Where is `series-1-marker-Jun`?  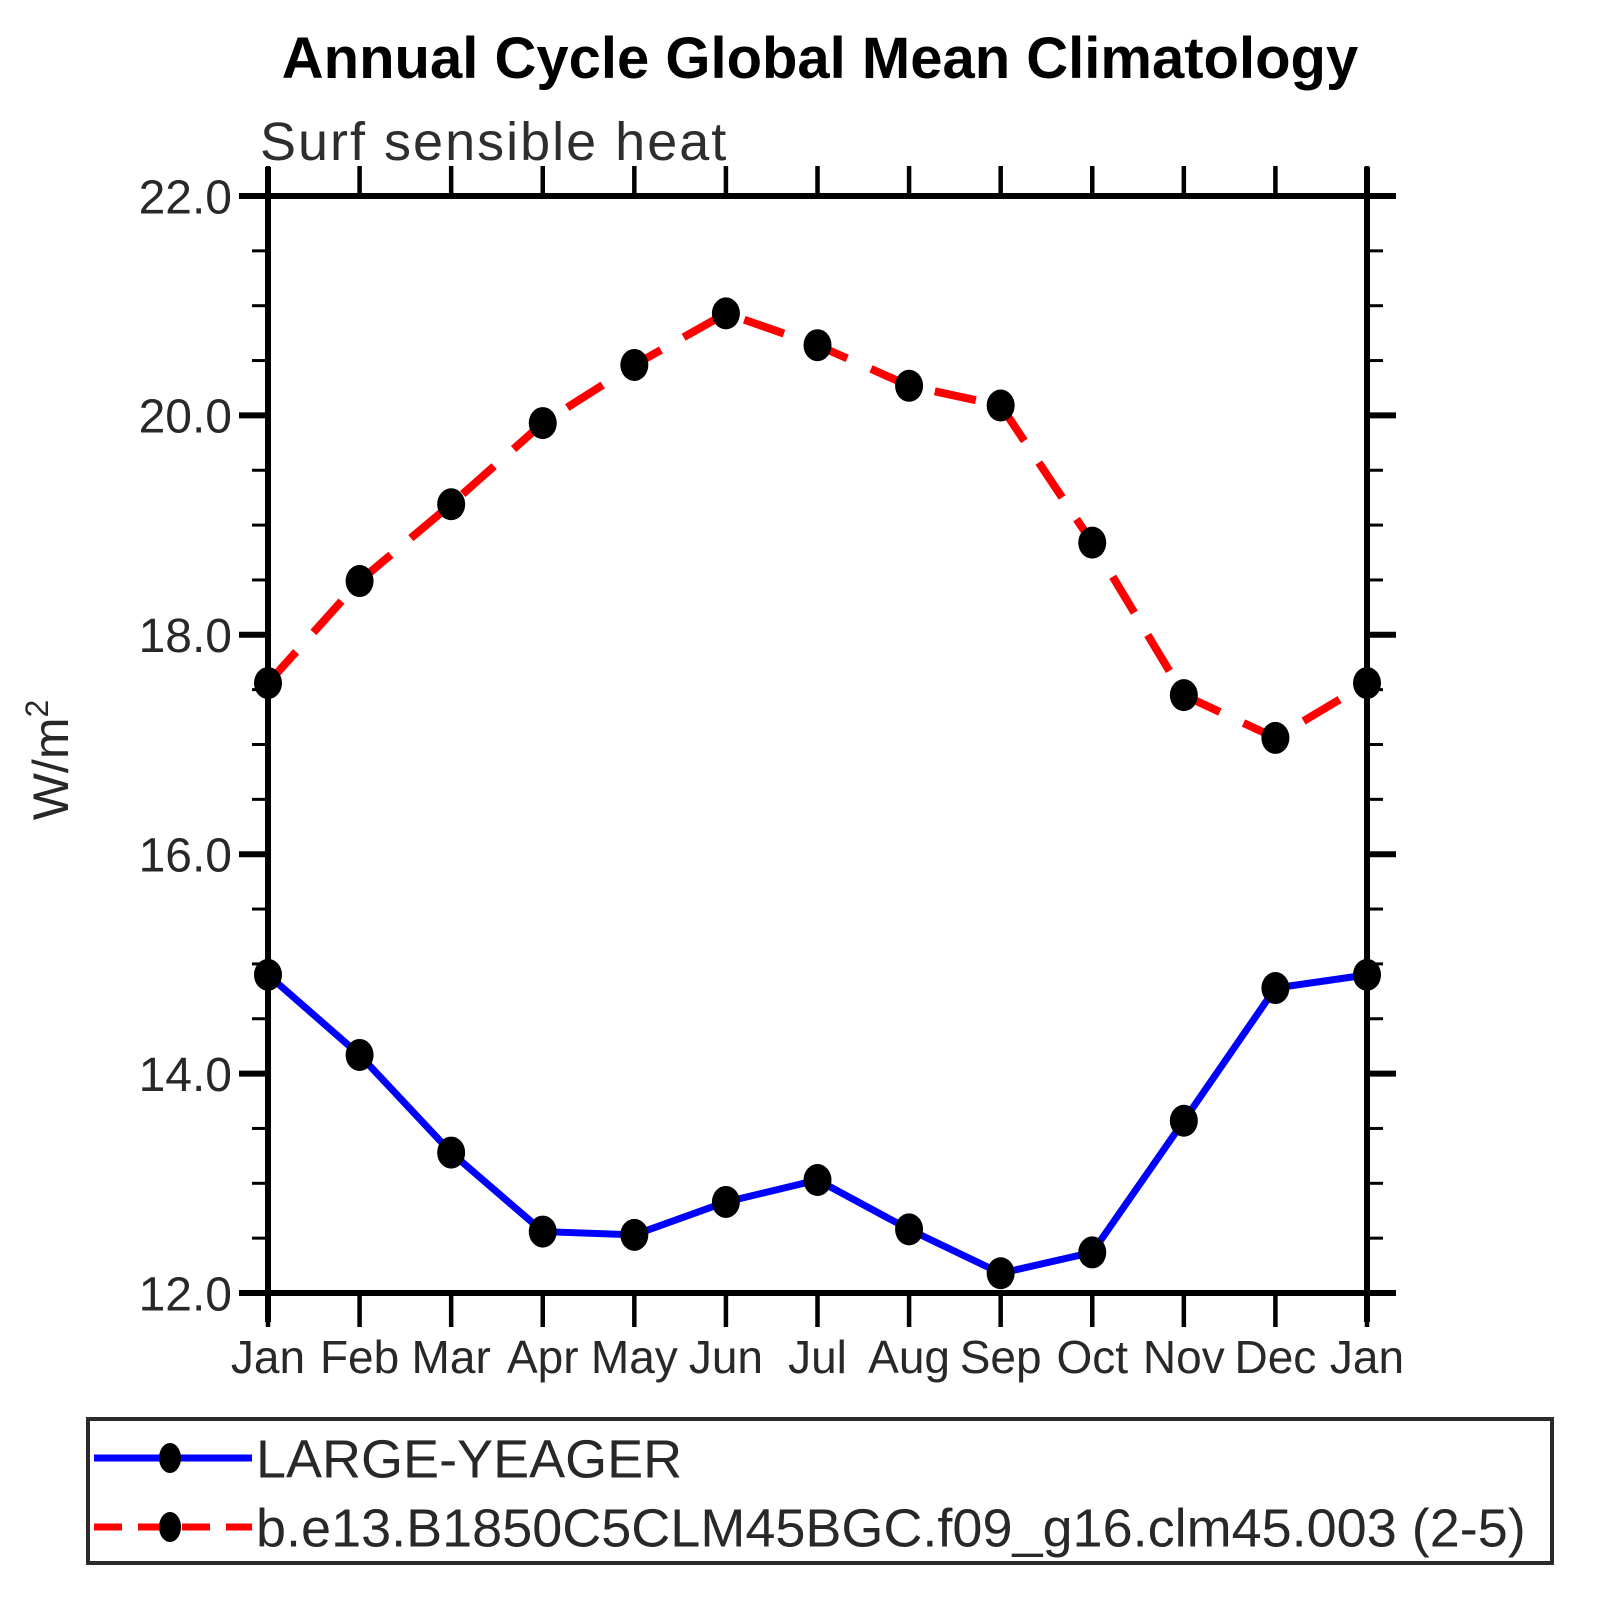 series-1-marker-Jun is located at coordinates (725, 313).